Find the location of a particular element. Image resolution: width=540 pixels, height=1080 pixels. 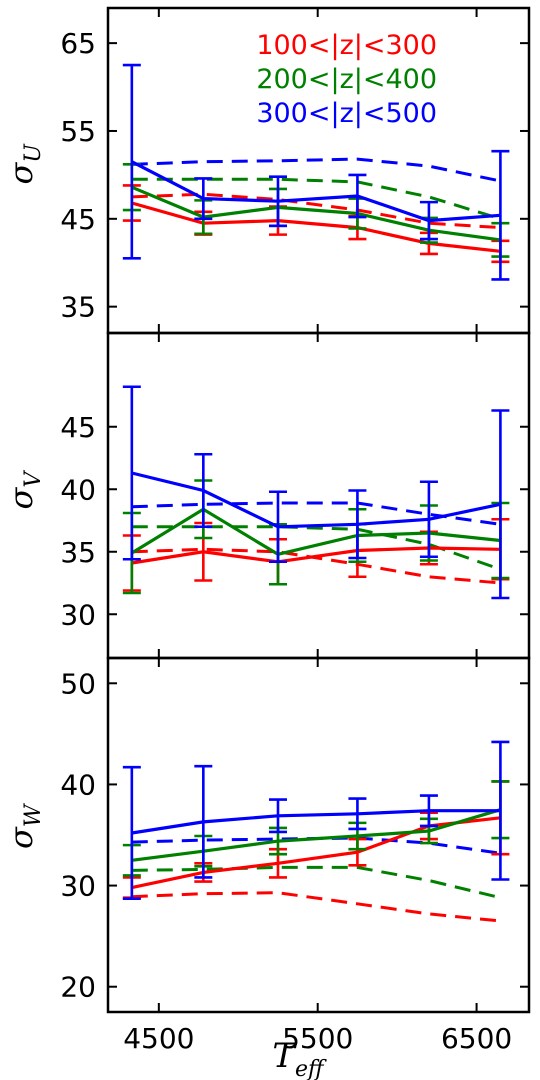

x-tick-label: 4500 is located at coordinates (158, 1038).